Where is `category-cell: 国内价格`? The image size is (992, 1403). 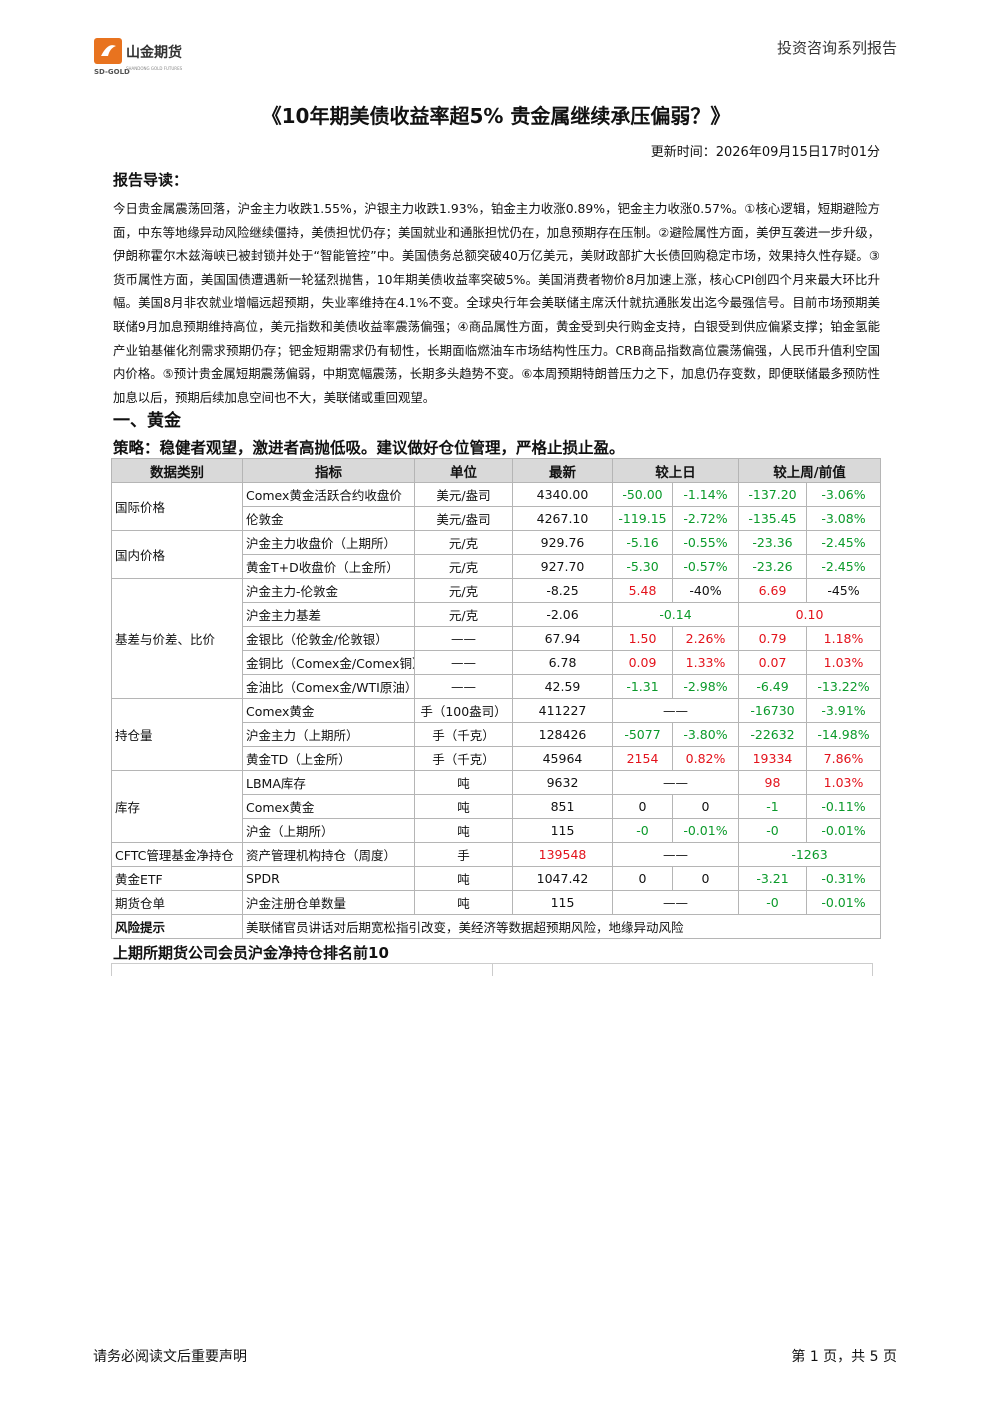
category-cell: 国内价格 is located at coordinates (177, 554).